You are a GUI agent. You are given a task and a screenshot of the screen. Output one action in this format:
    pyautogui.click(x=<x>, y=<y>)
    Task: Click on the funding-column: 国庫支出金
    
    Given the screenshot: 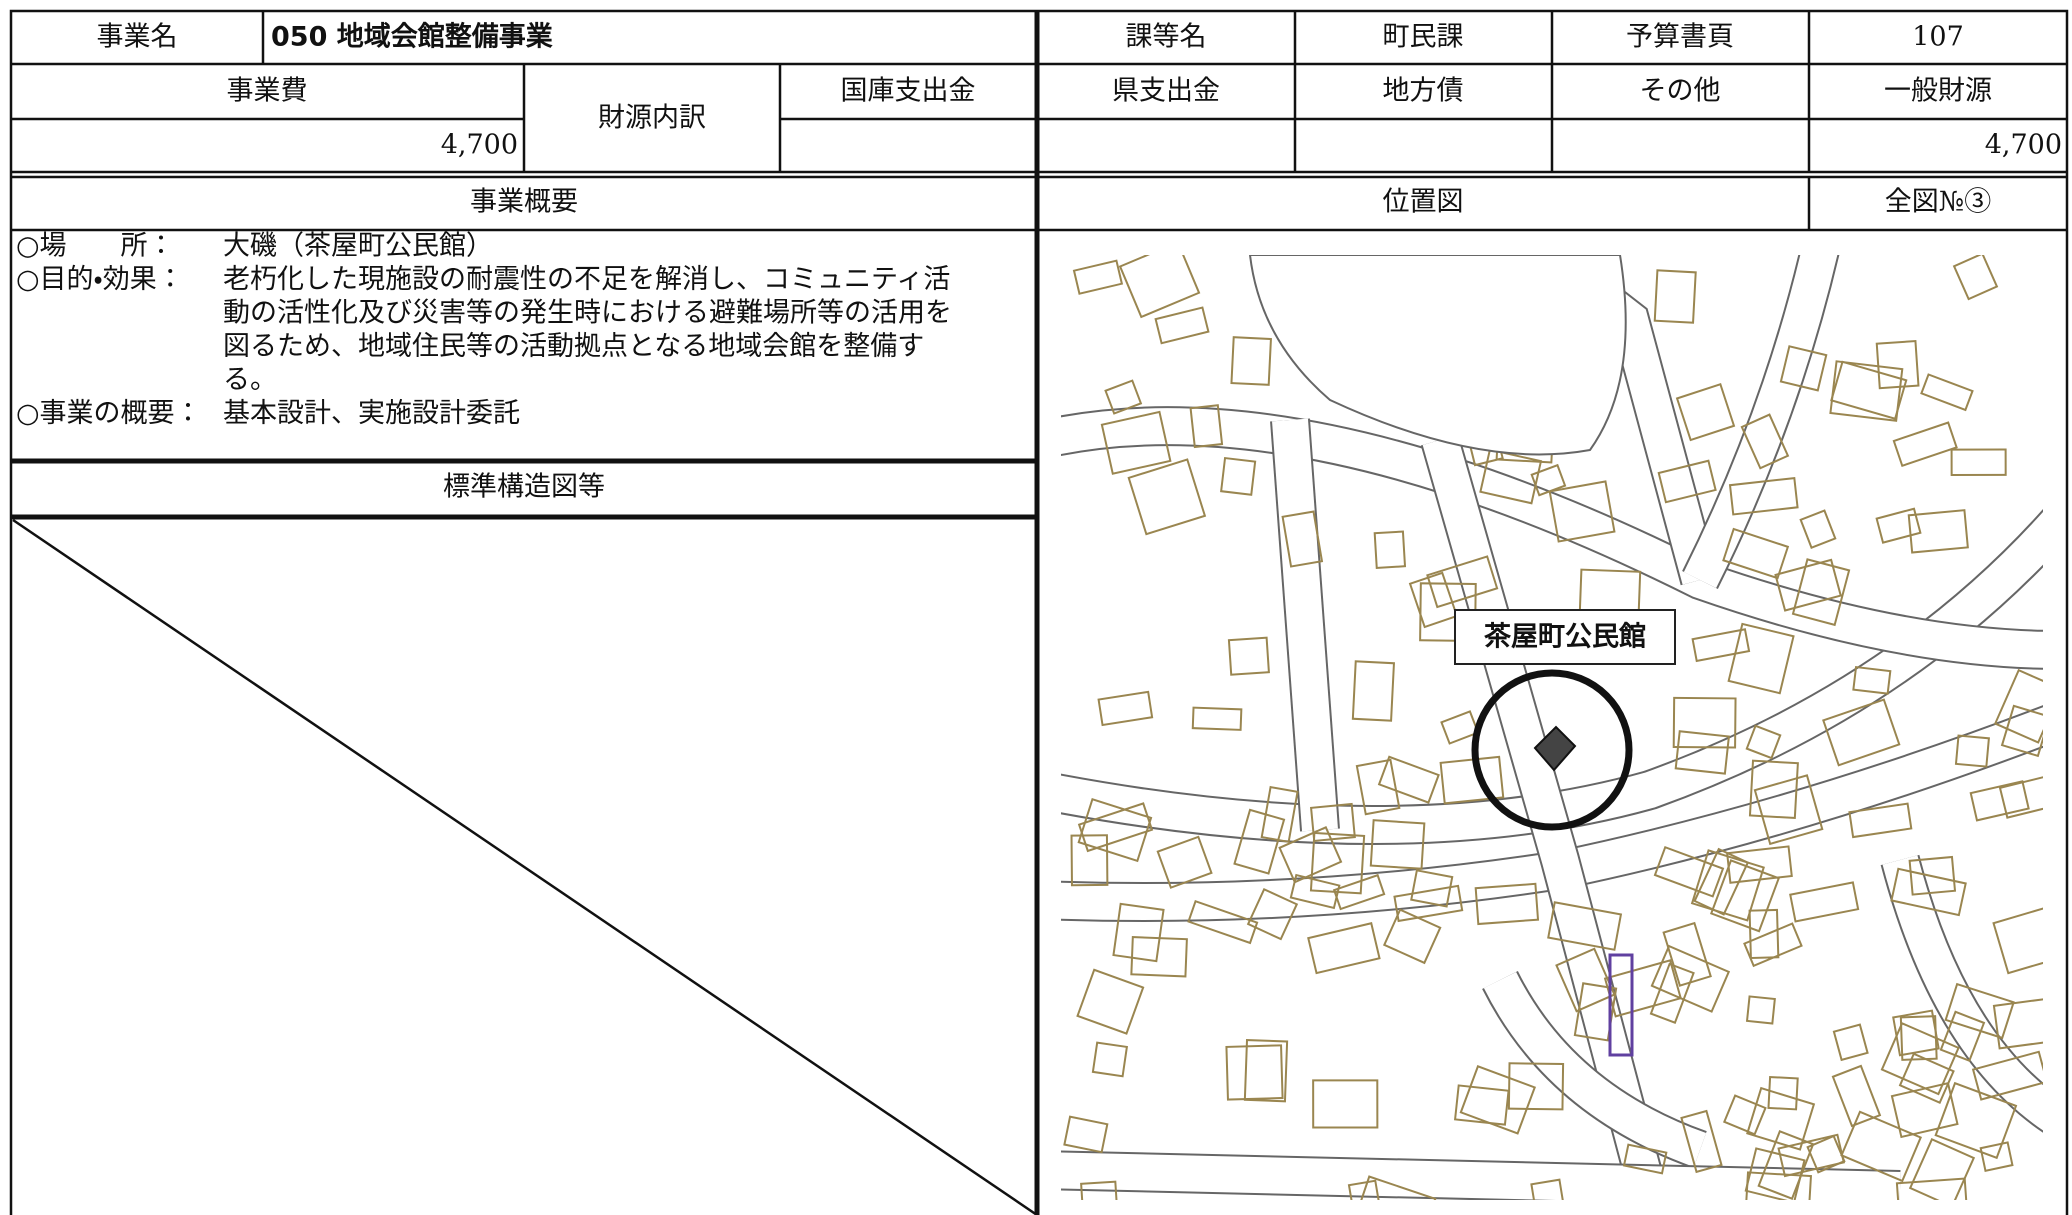 What is the action you would take?
    pyautogui.click(x=908, y=91)
    